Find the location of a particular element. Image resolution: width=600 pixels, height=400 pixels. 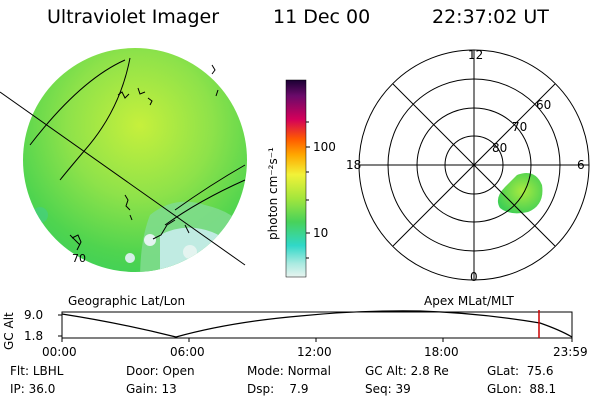

alt-ytick-1_8: 1.8 is located at coordinates (34, 336).